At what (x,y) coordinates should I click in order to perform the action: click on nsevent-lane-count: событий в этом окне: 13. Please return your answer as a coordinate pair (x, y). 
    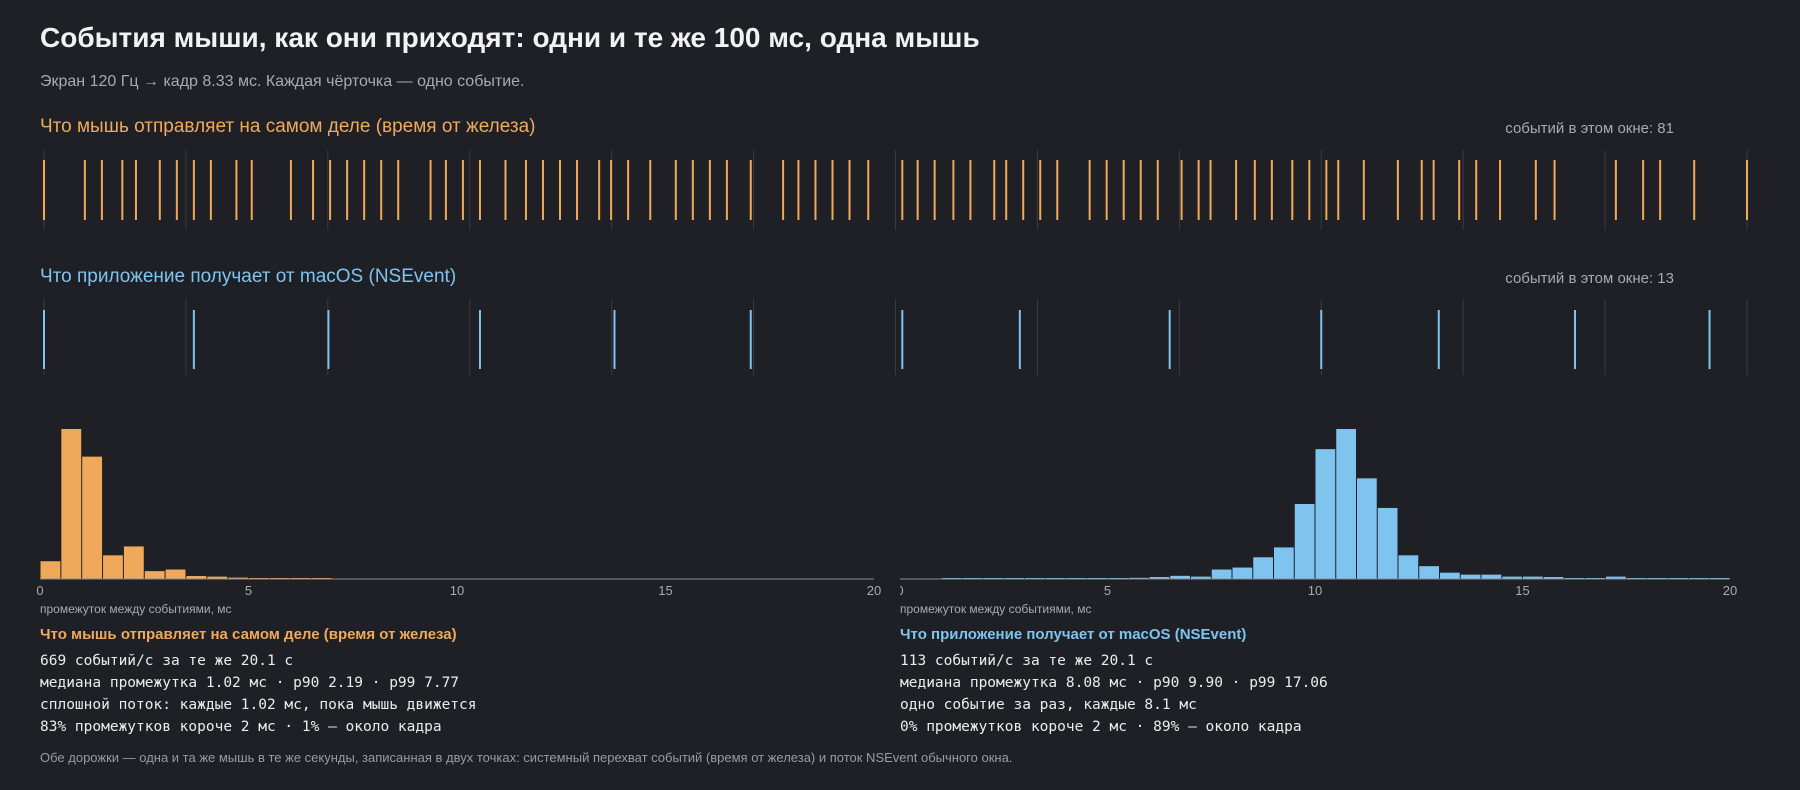
    Looking at the image, I should click on (1589, 278).